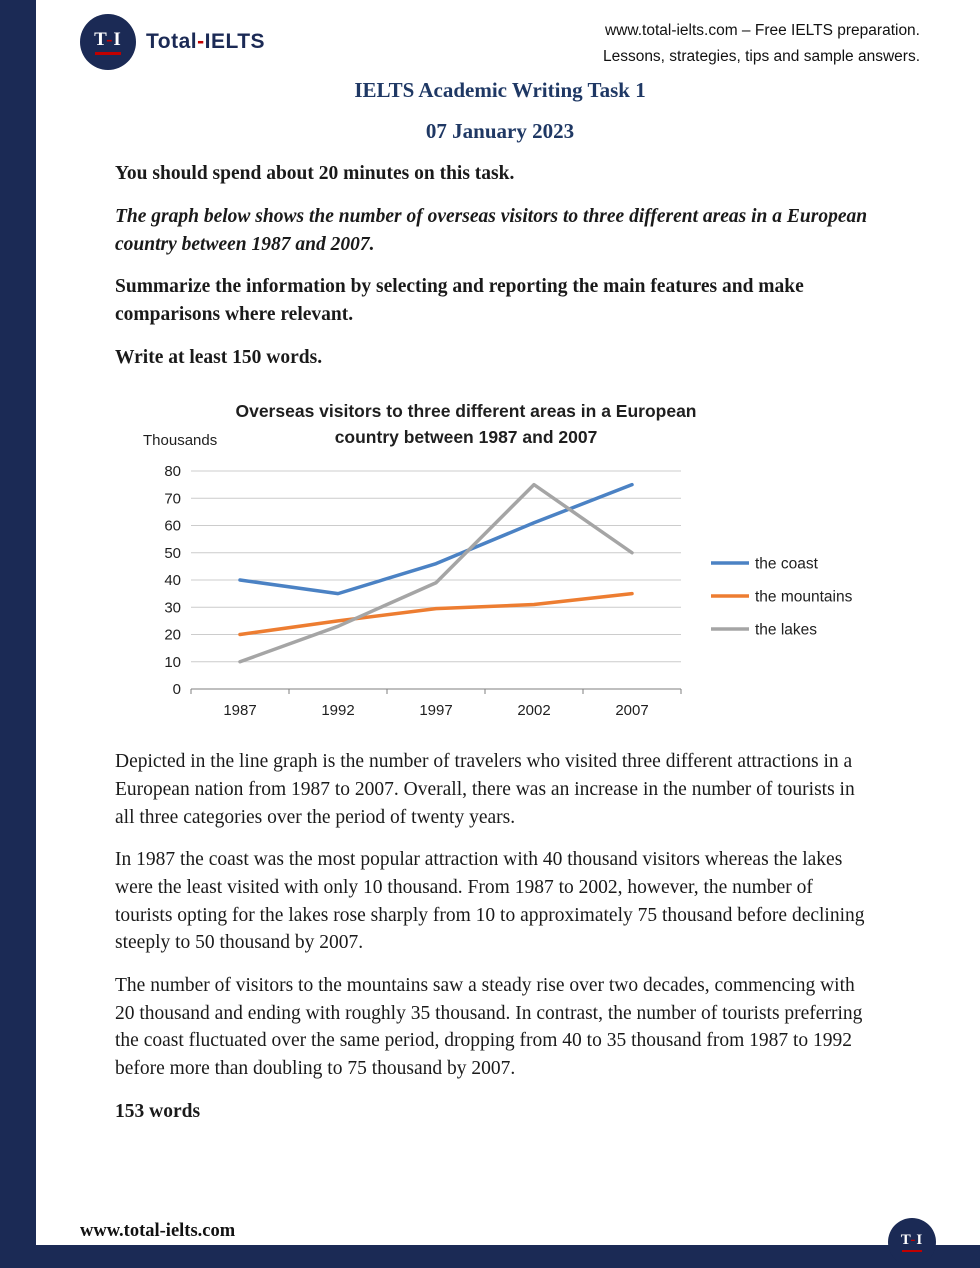  Describe the element at coordinates (180, 440) in the screenshot. I see `chart-ylabel: Thousands` at that location.